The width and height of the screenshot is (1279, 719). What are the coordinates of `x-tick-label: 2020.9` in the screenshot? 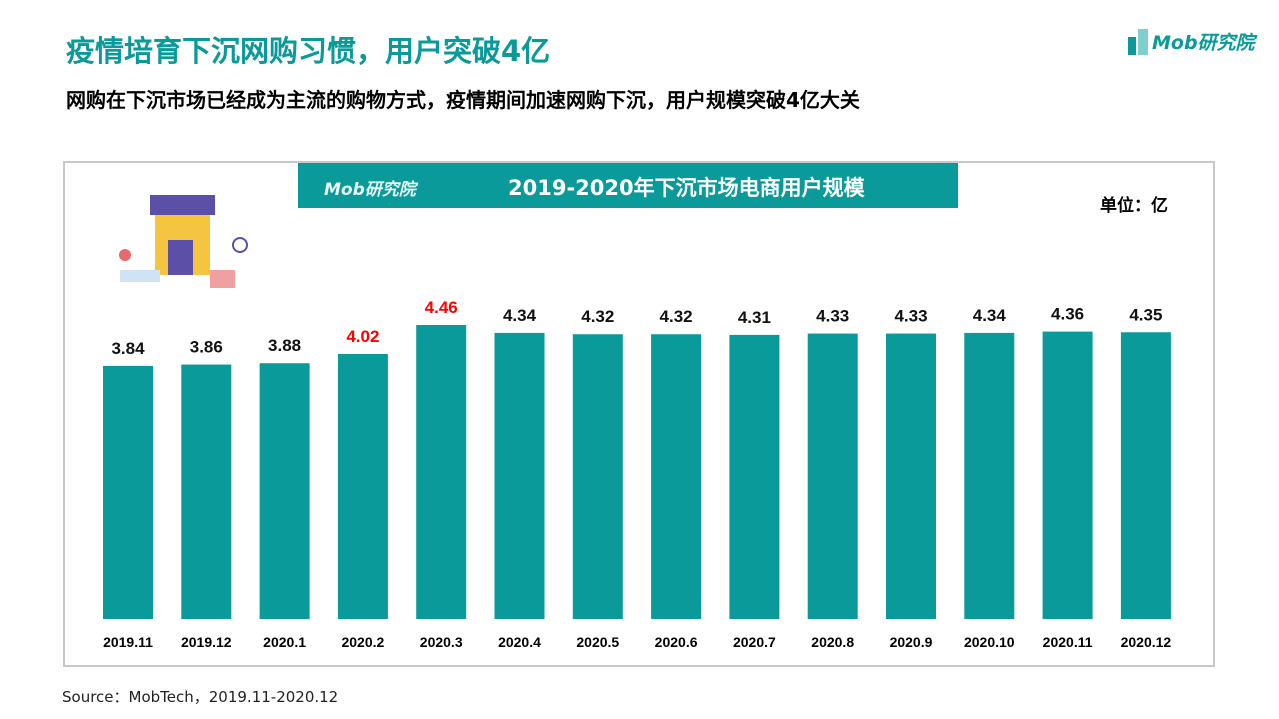 It's located at (911, 642).